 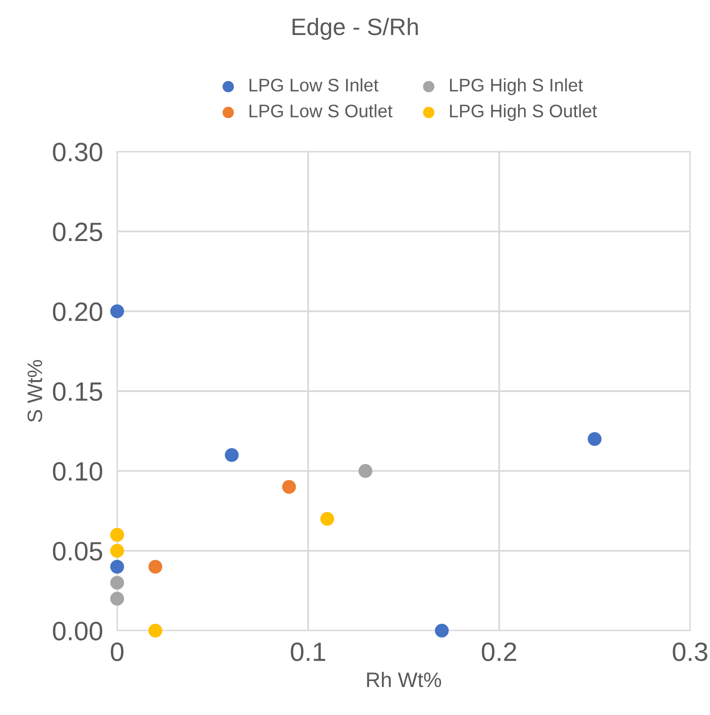 What do you see at coordinates (77, 391) in the screenshot?
I see `y-tick-label: 0.15` at bounding box center [77, 391].